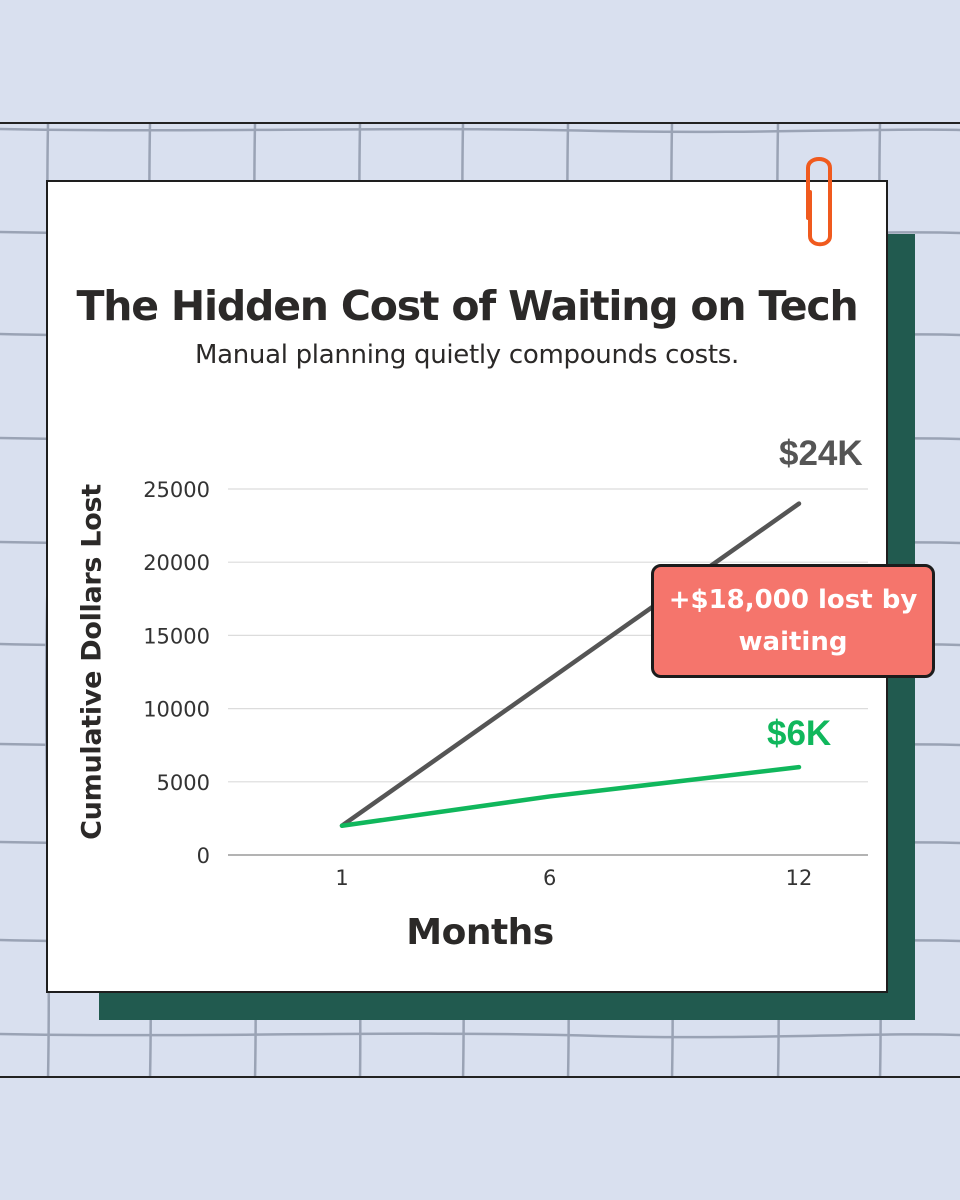 This screenshot has height=1200, width=960. Describe the element at coordinates (203, 856) in the screenshot. I see `y-tick-label: 0` at that location.